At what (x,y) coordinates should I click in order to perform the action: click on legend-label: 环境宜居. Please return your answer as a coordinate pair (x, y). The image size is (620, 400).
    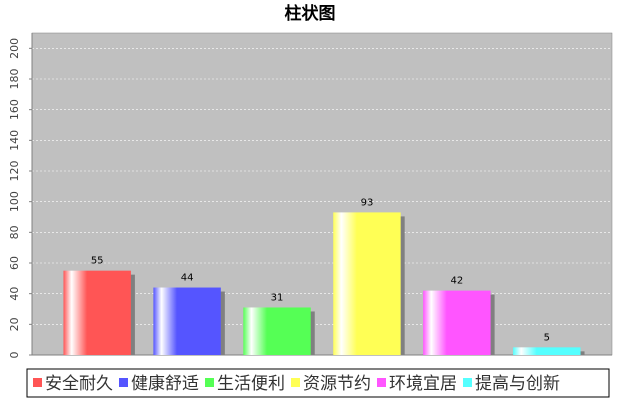
    Looking at the image, I should click on (423, 384).